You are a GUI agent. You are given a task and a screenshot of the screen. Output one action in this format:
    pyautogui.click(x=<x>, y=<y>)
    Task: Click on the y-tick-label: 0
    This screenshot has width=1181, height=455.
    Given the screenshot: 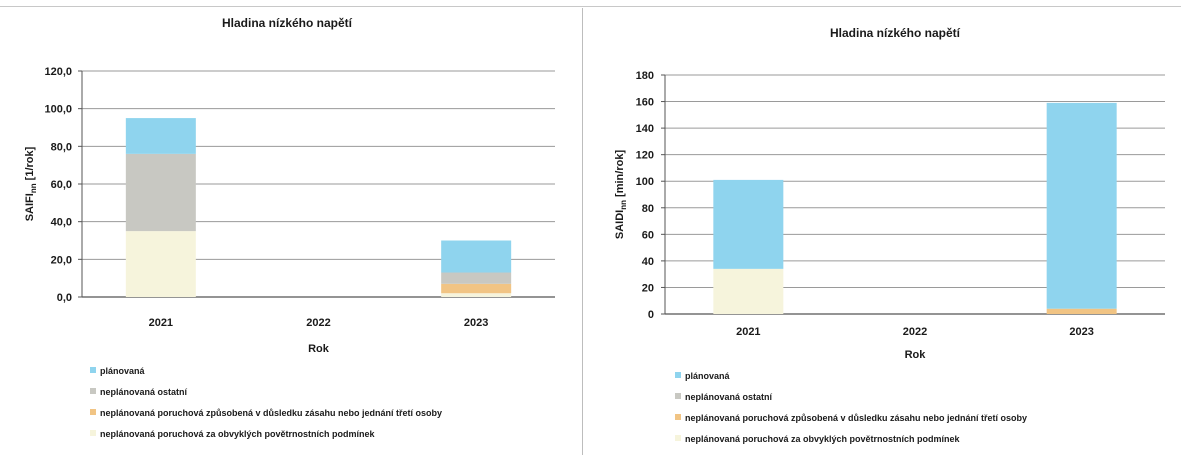 What is the action you would take?
    pyautogui.click(x=651, y=315)
    